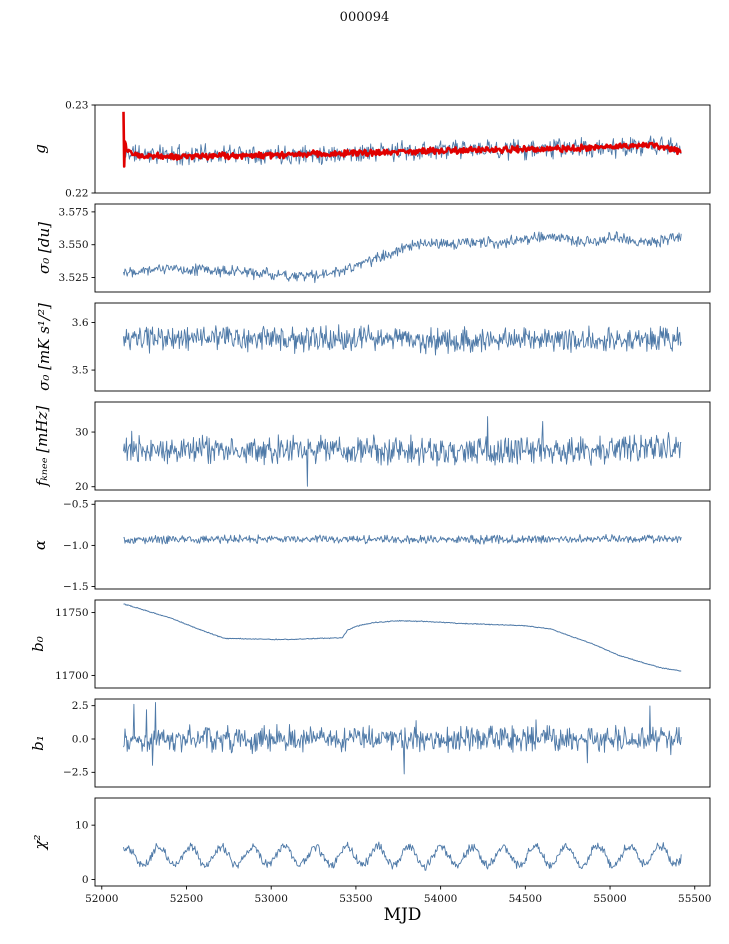  Describe the element at coordinates (609, 899) in the screenshot. I see `svg-text: 55000` at that location.